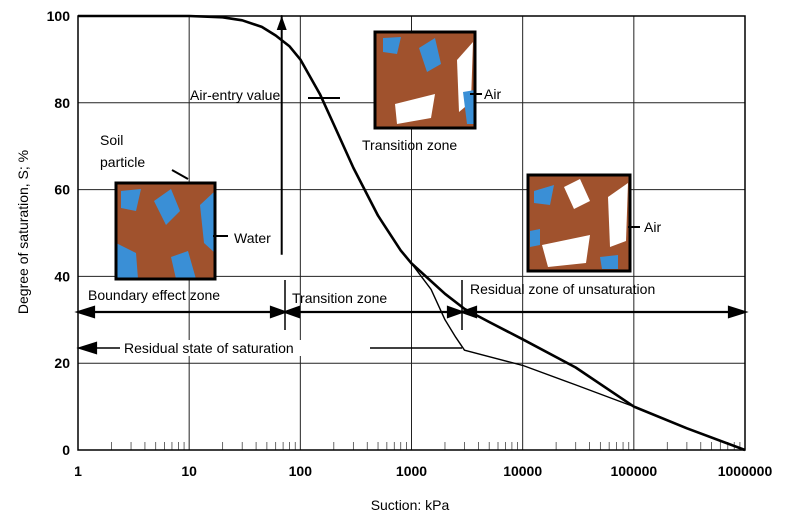 The image size is (790, 518). Describe the element at coordinates (154, 295) in the screenshot. I see `boundary-zone-label: Boundary effect zone` at that location.